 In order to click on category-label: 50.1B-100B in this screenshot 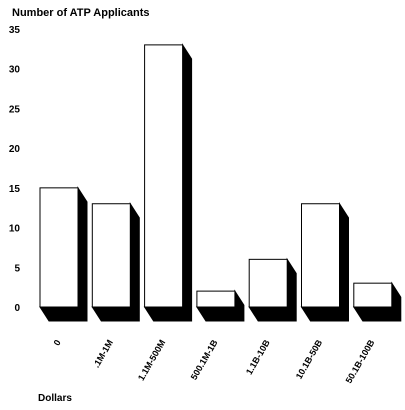, I will do `click(360, 361)`.